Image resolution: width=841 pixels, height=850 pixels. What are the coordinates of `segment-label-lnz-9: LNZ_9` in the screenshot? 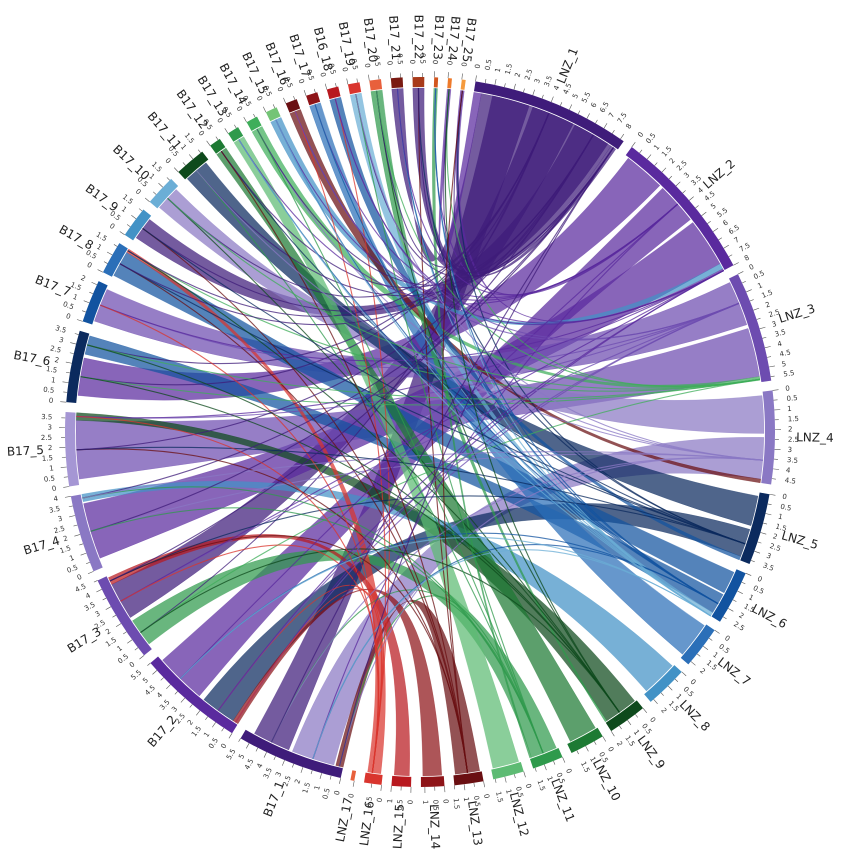 It's located at (651, 752).